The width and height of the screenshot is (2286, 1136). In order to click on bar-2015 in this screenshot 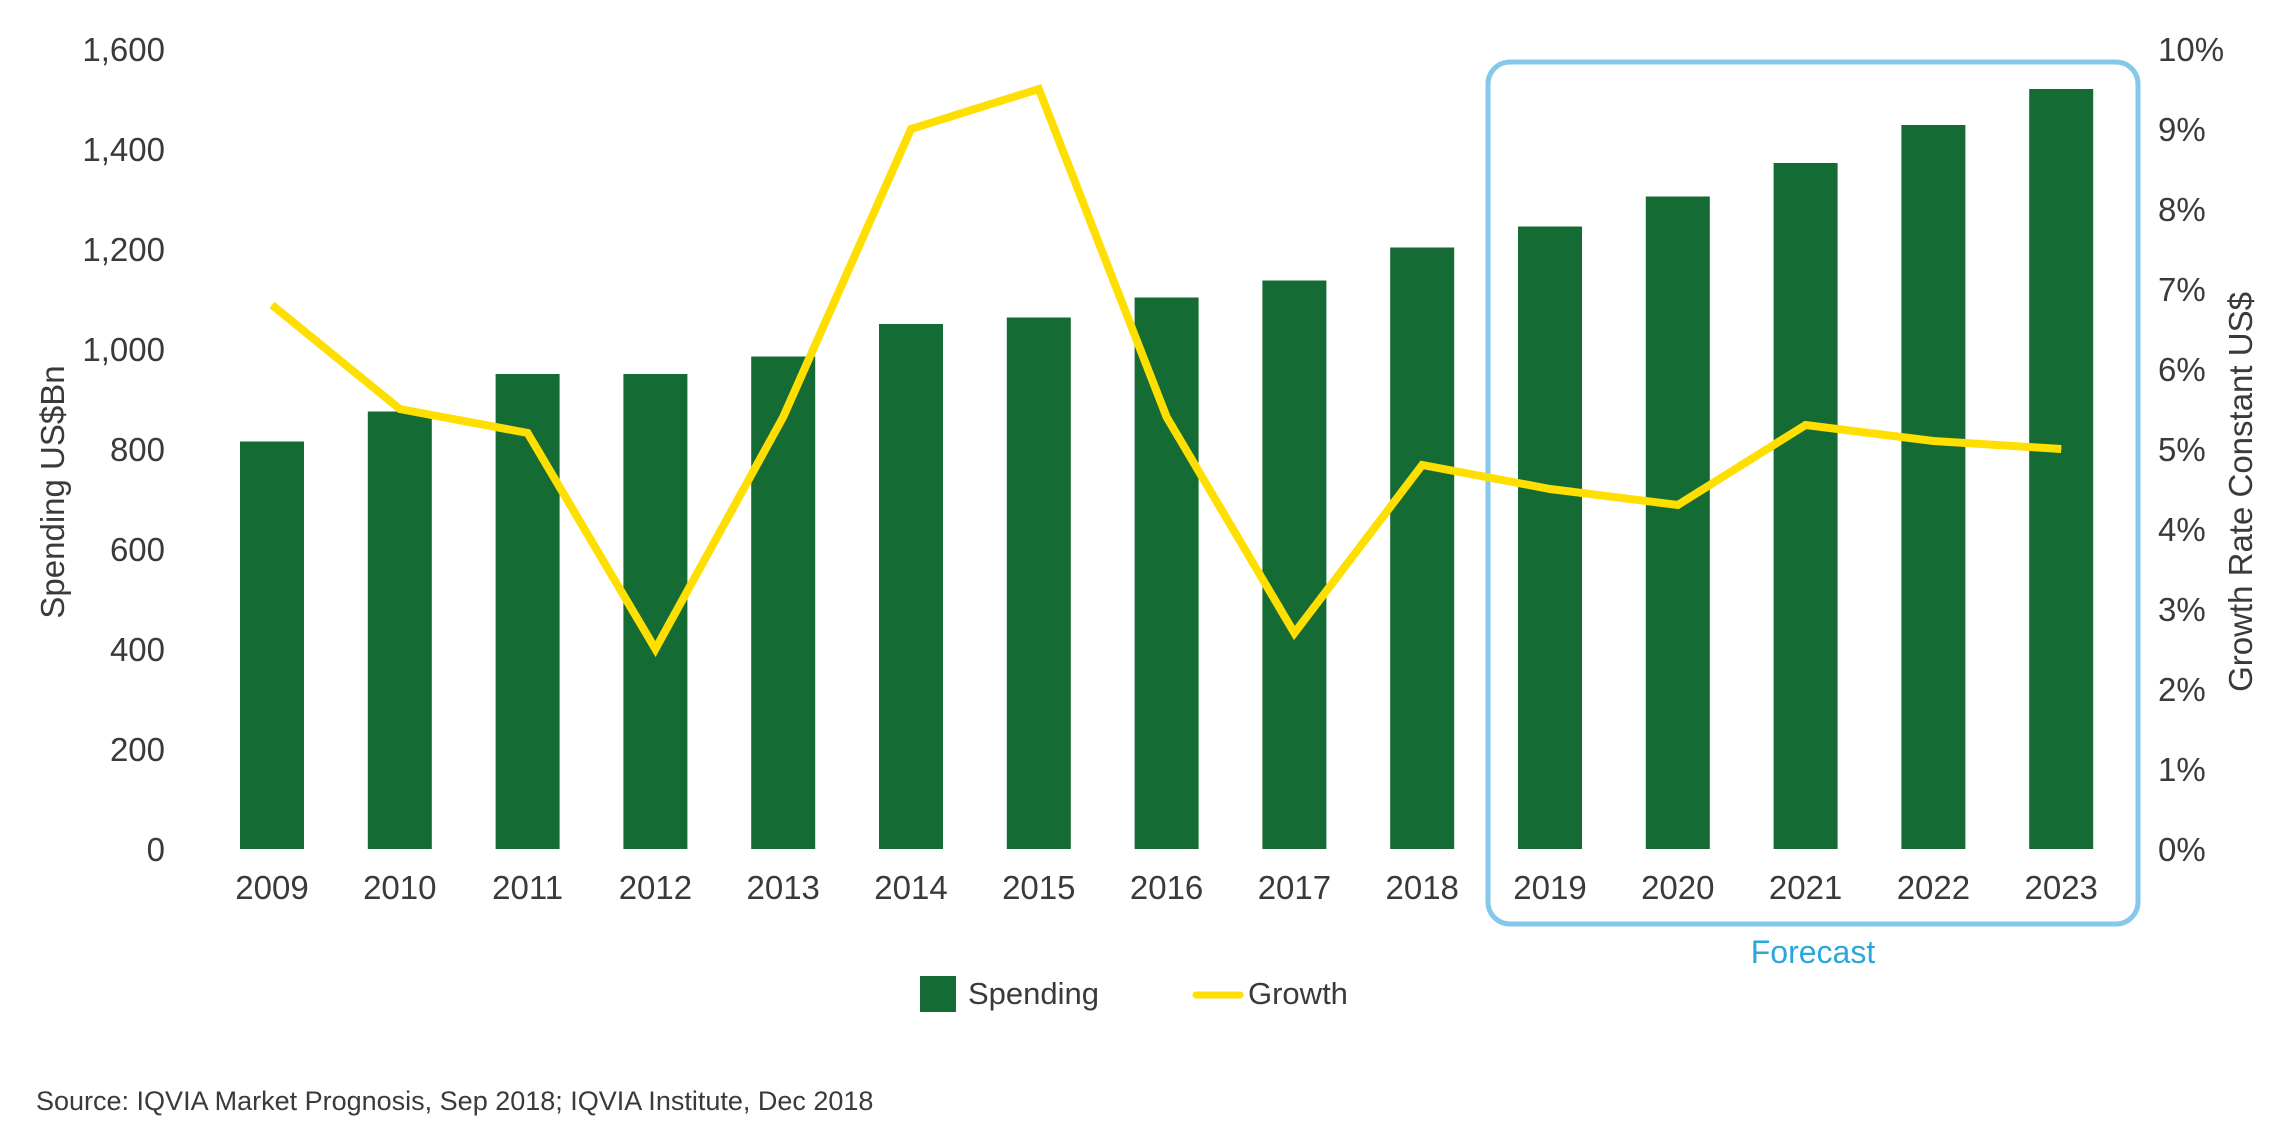, I will do `click(1038, 583)`.